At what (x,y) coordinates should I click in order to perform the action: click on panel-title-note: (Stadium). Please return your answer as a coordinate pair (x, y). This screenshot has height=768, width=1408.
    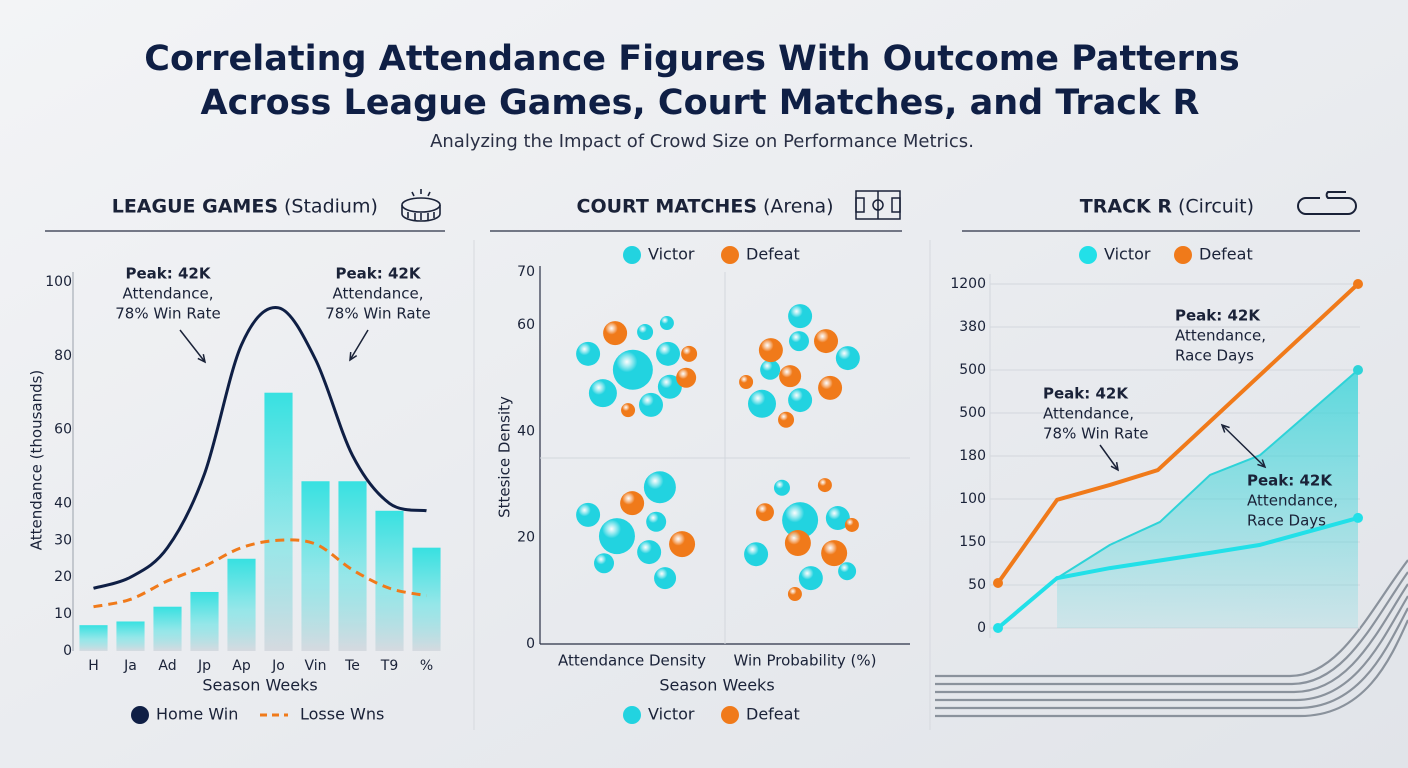
    Looking at the image, I should click on (331, 207).